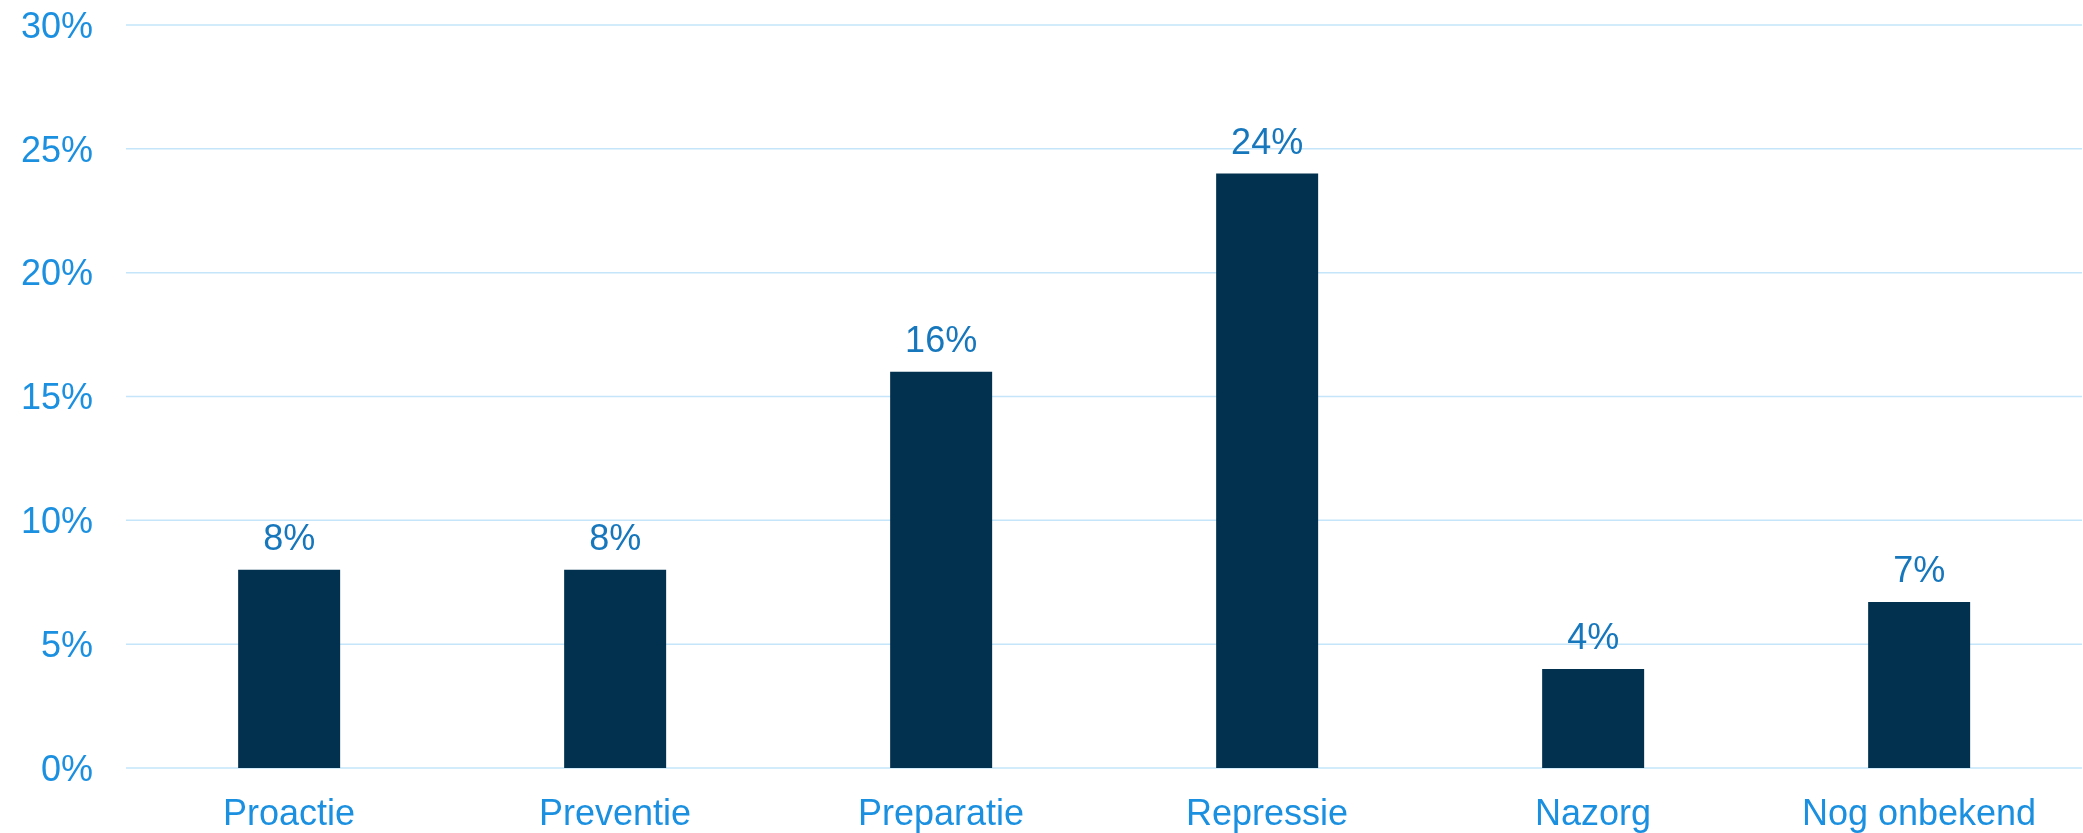  What do you see at coordinates (1267, 141) in the screenshot?
I see `data-label: 24%` at bounding box center [1267, 141].